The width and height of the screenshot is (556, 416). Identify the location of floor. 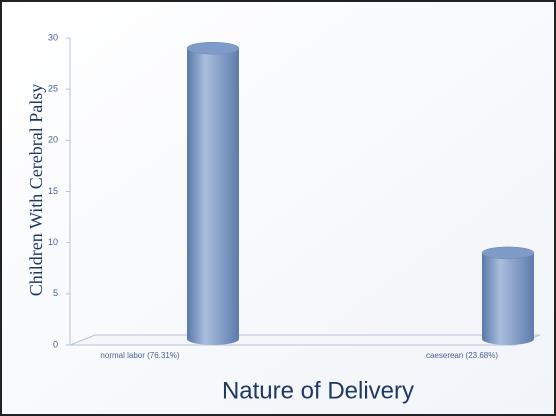
(305, 340).